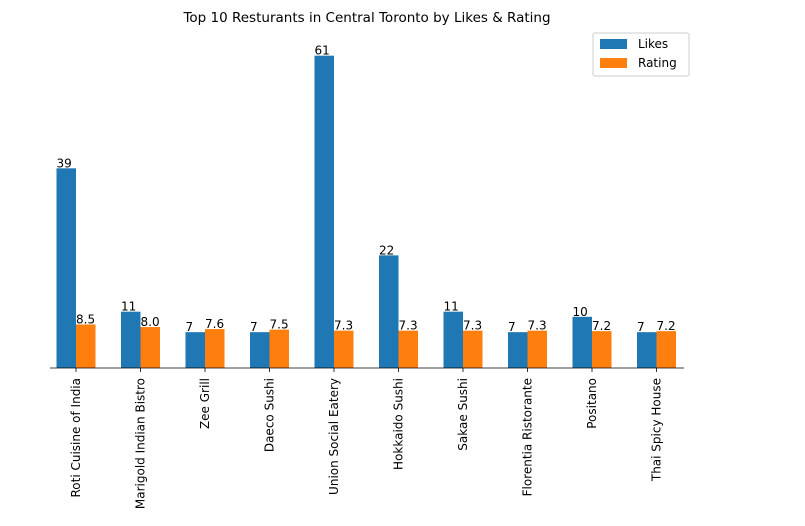 This screenshot has width=805, height=526. Describe the element at coordinates (254, 327) in the screenshot. I see `data-label-likes-3: 7` at that location.